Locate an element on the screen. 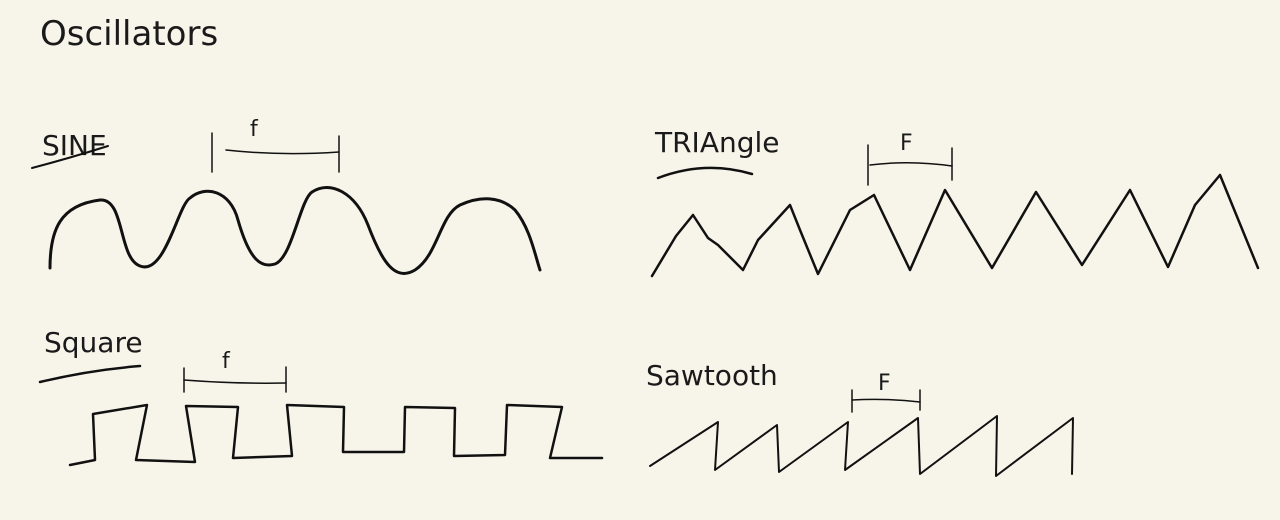 The image size is (1280, 520). sawtooth-wave is located at coordinates (861, 446).